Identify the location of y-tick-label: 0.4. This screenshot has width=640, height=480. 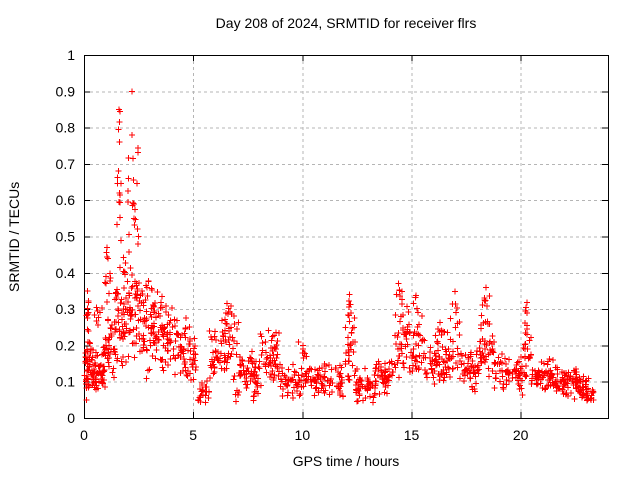
(66, 273).